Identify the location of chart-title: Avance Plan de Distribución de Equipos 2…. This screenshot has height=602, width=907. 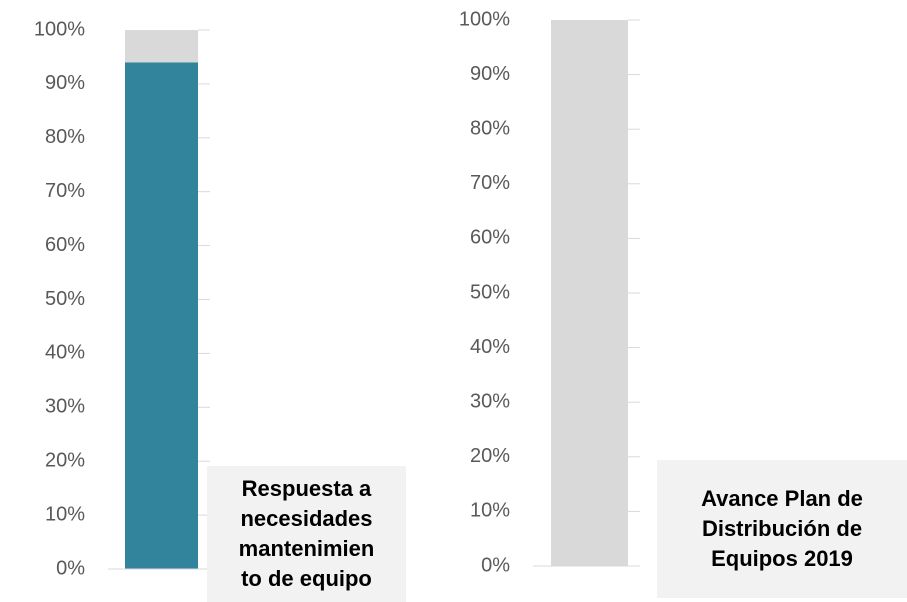
(782, 529).